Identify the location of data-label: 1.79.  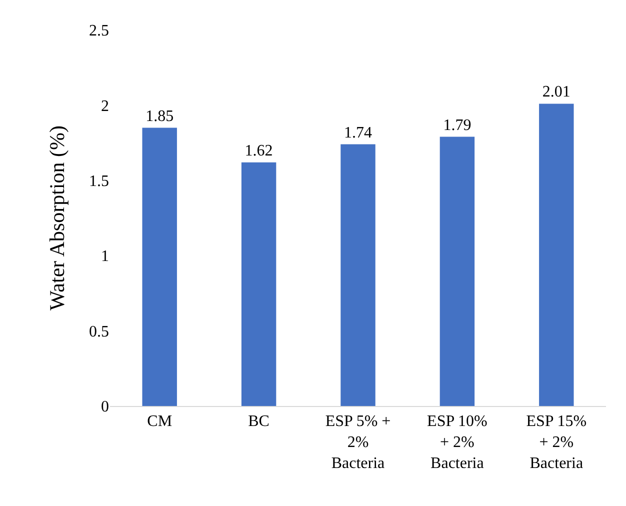
(457, 125).